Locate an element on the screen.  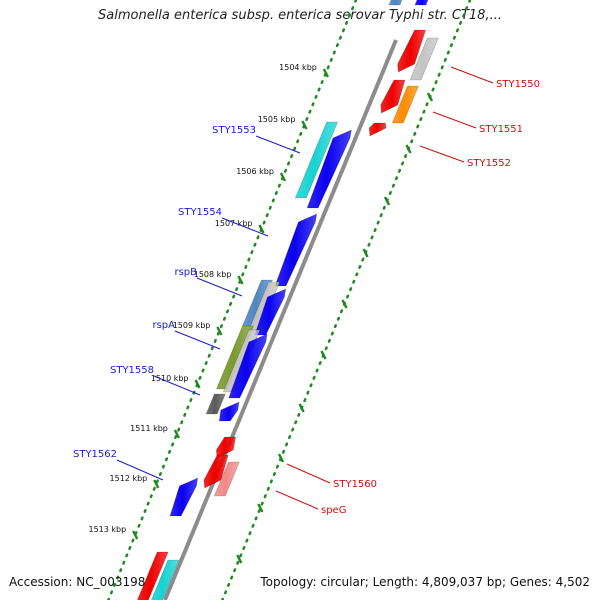
gene-arrow-sty1551b is located at coordinates (405, 104).